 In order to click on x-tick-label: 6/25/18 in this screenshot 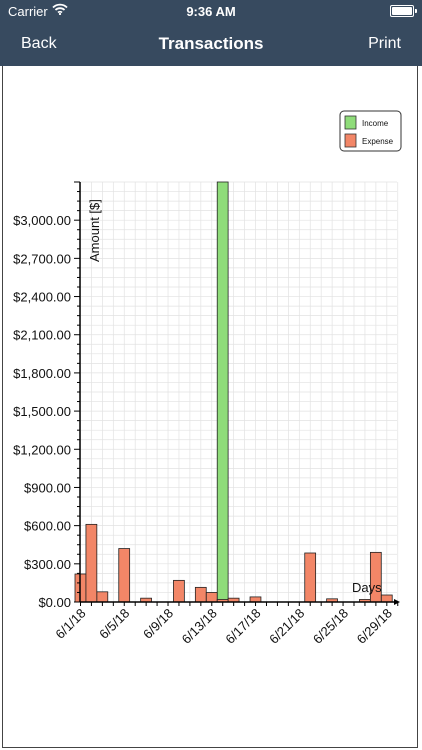, I will do `click(330, 626)`.